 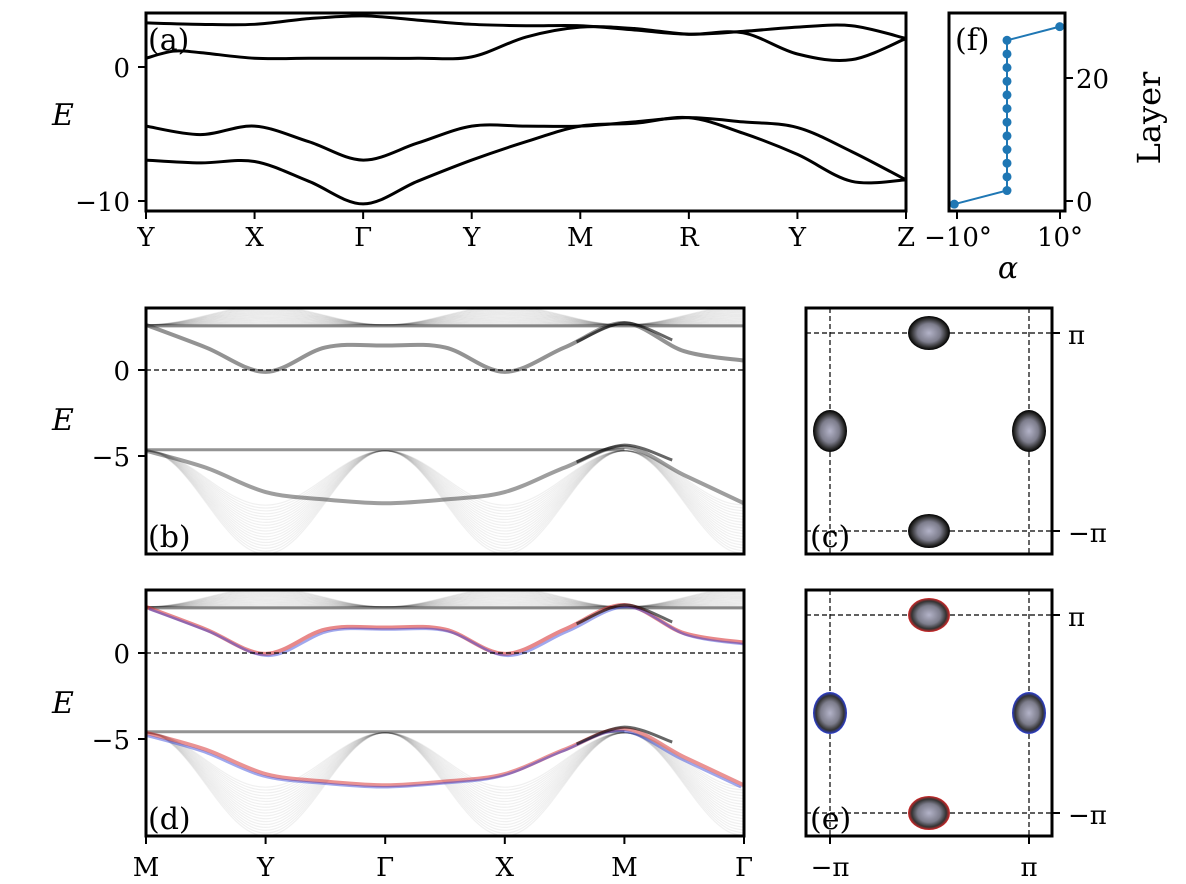 I want to click on d-ytick-0: 0, so click(x=121, y=655).